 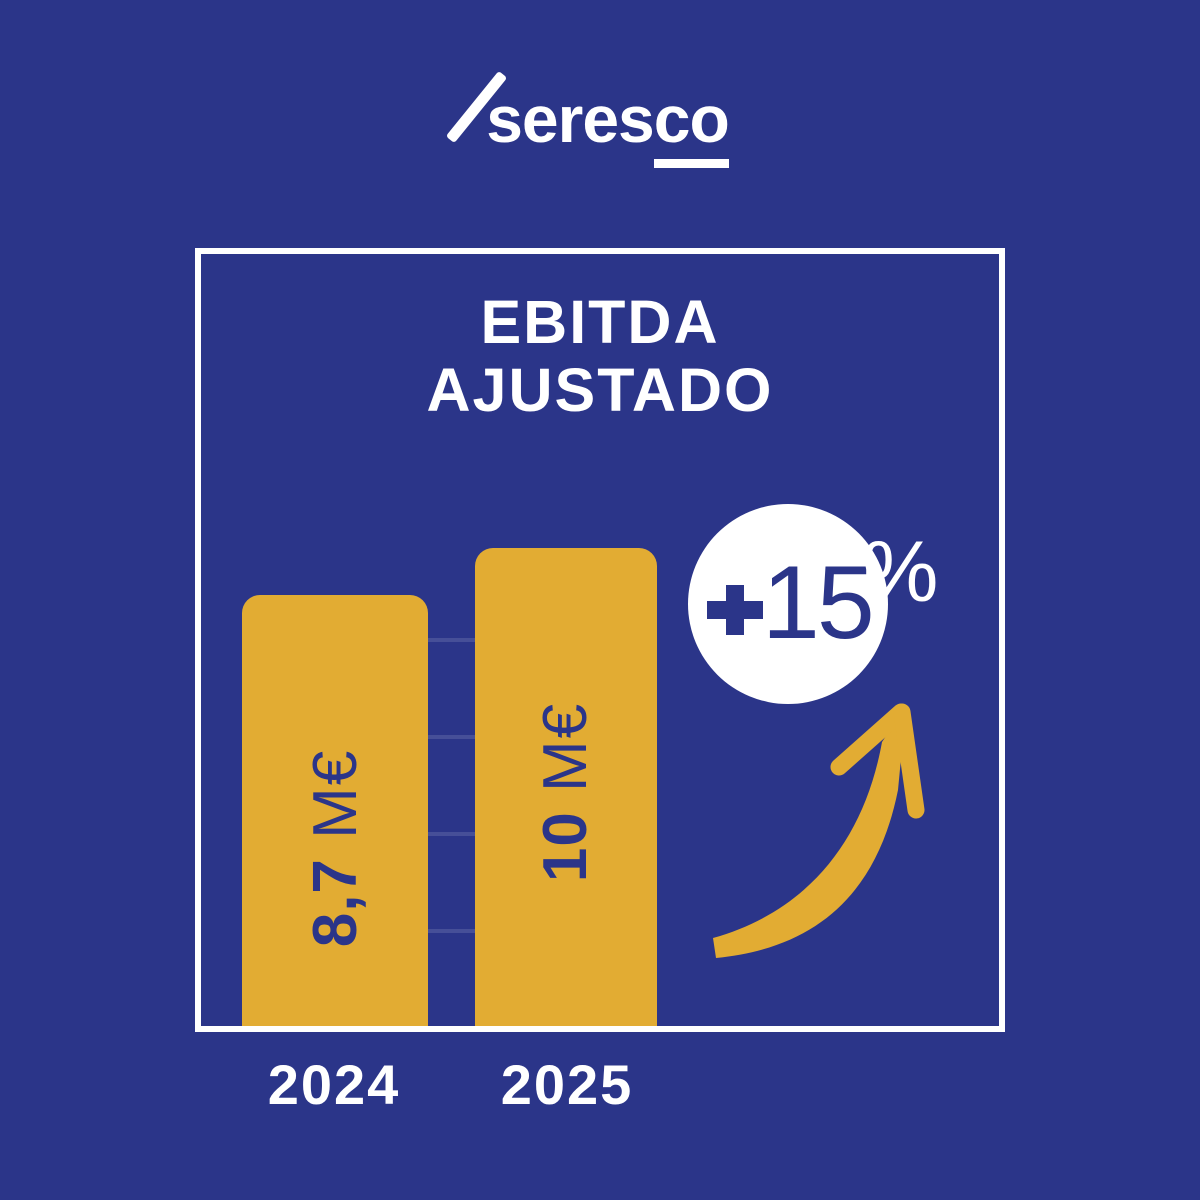 I want to click on chart-title-line-2: AJUSTADO, so click(x=600, y=390).